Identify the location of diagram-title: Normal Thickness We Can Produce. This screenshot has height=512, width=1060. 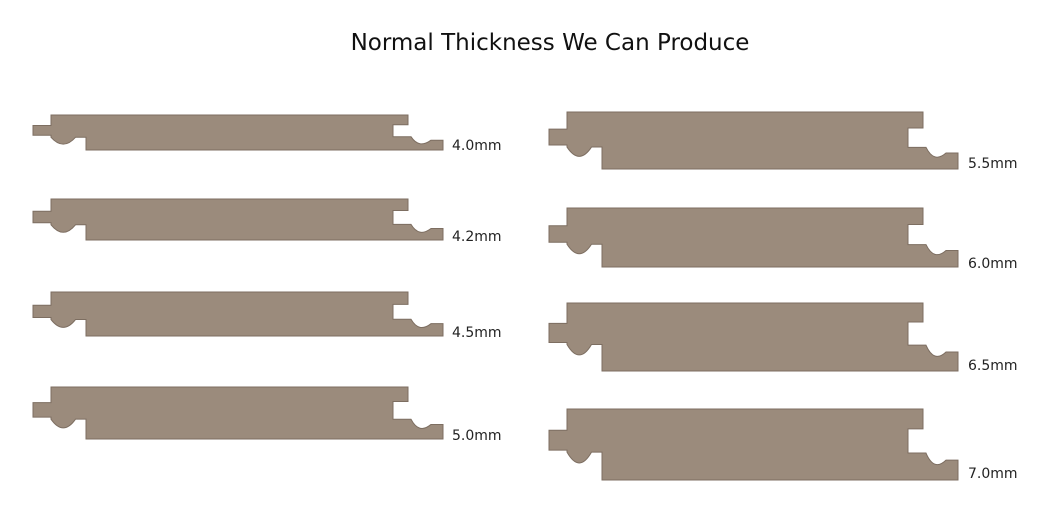
(550, 43).